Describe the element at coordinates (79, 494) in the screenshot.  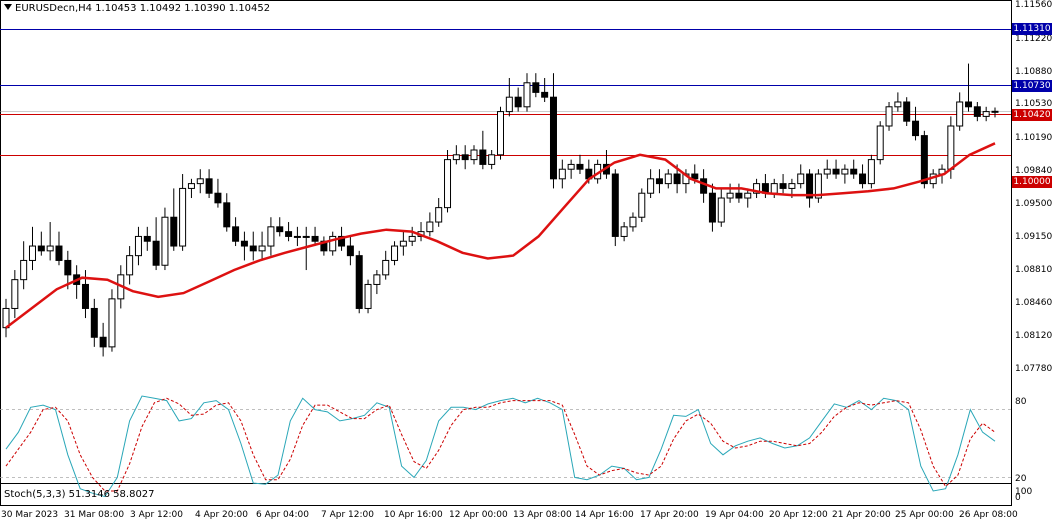
I see `indicator-header: Stoch(5,3,3) 51.3146 58.8027` at that location.